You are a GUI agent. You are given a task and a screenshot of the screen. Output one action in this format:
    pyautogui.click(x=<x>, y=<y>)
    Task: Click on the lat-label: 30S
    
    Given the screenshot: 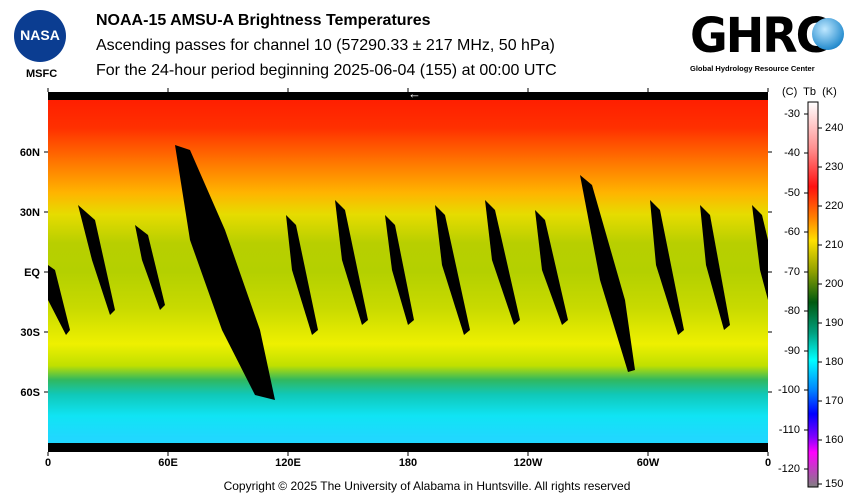 What is the action you would take?
    pyautogui.click(x=30, y=333)
    